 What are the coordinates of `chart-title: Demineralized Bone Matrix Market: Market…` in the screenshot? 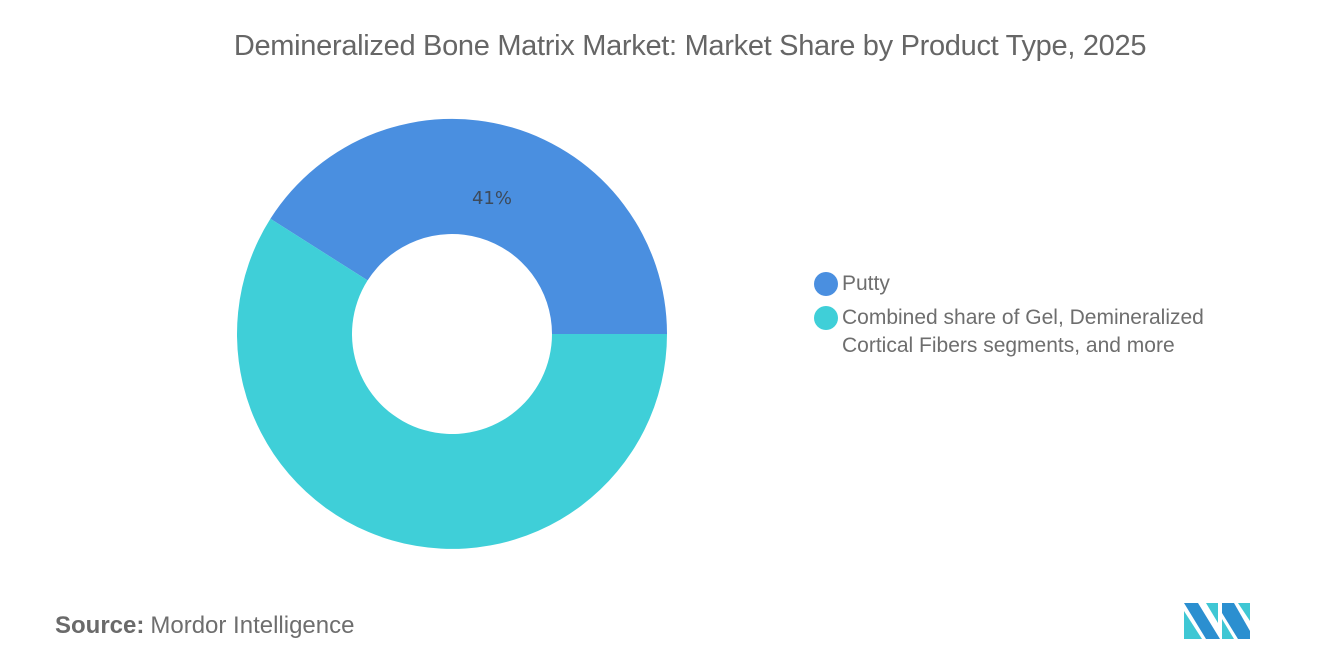 It's located at (690, 46).